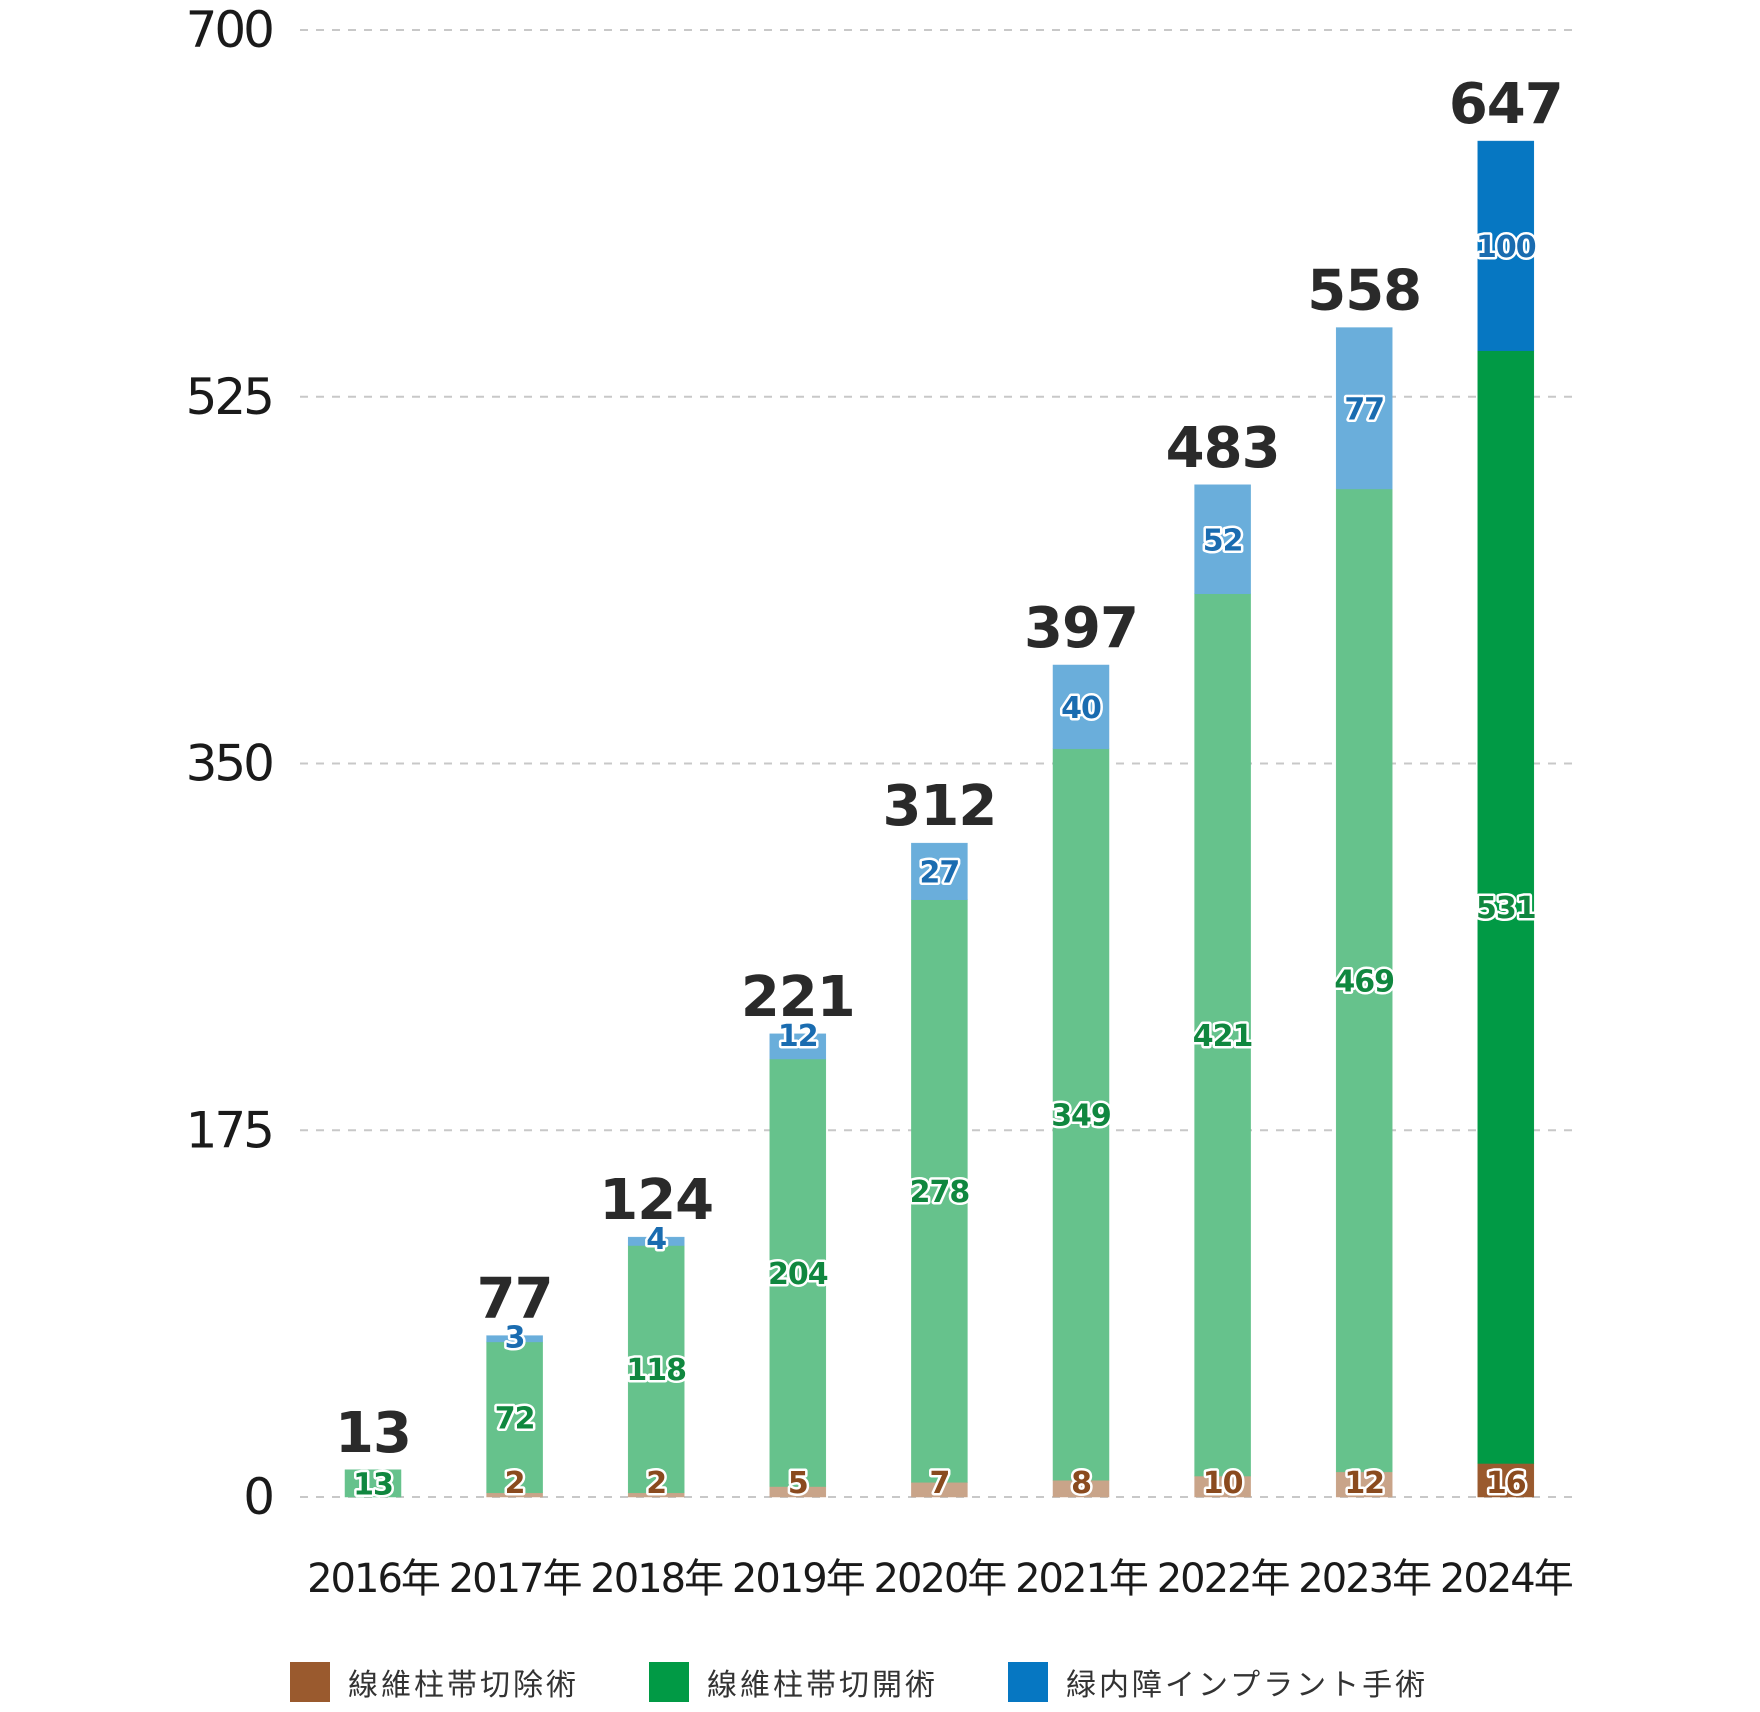  What do you see at coordinates (798, 1483) in the screenshot?
I see `segment-label-excision: 5` at bounding box center [798, 1483].